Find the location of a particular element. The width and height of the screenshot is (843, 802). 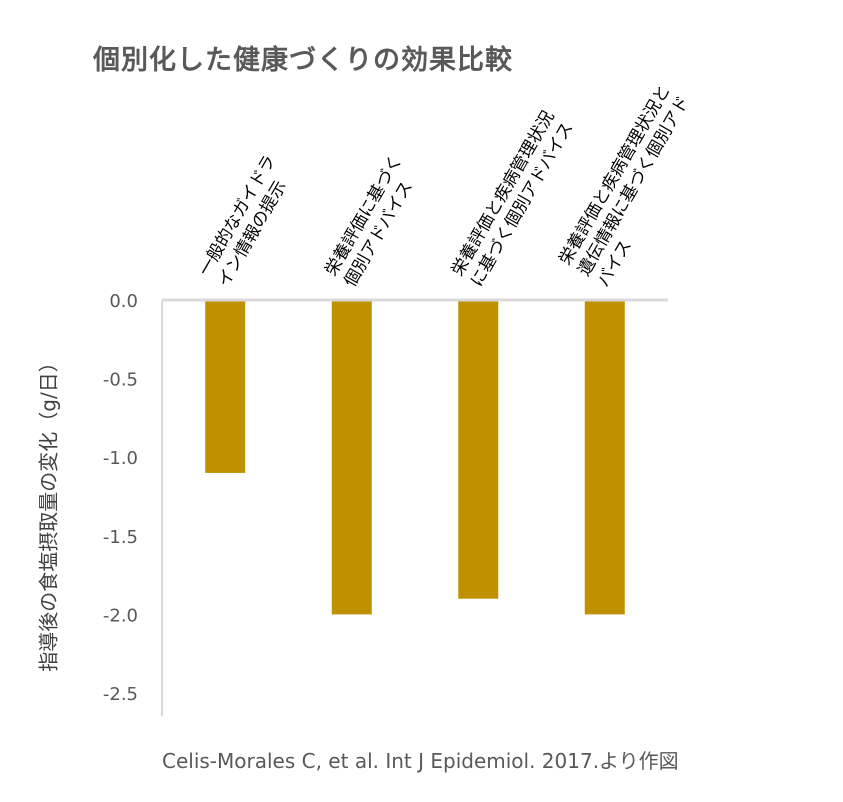

y-tick-label: -1.5 is located at coordinates (120, 537).